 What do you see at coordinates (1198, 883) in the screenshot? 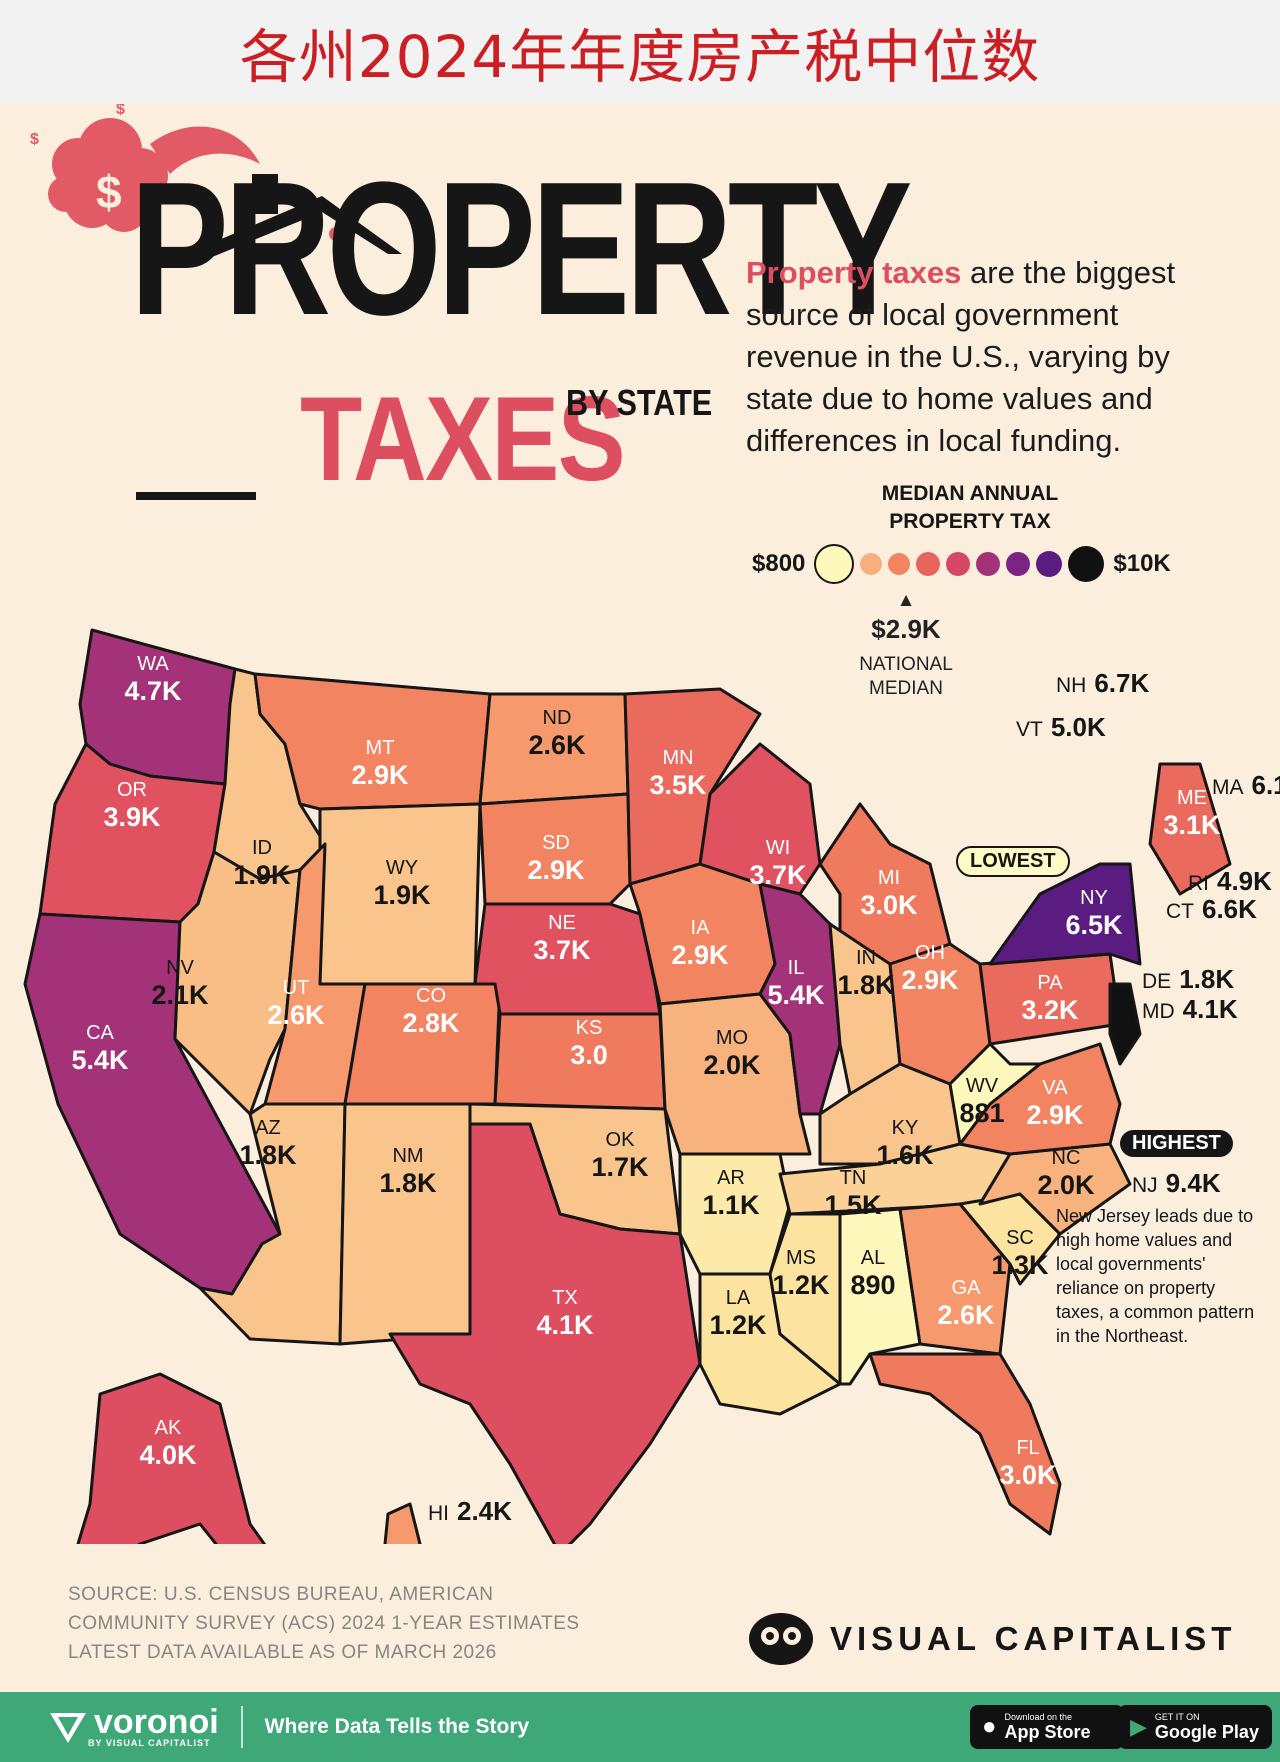
I see `side-label-abbr: RI` at bounding box center [1198, 883].